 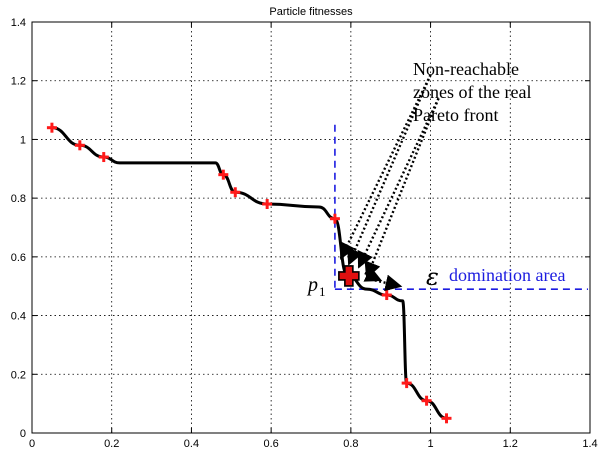 What do you see at coordinates (431, 444) in the screenshot?
I see `x-tick-label: 1` at bounding box center [431, 444].